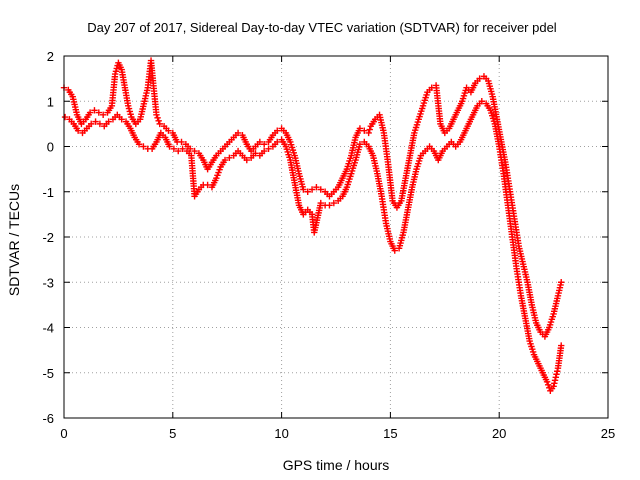 The height and width of the screenshot is (480, 640). What do you see at coordinates (172, 433) in the screenshot?
I see `x-tick-label: 5` at bounding box center [172, 433].